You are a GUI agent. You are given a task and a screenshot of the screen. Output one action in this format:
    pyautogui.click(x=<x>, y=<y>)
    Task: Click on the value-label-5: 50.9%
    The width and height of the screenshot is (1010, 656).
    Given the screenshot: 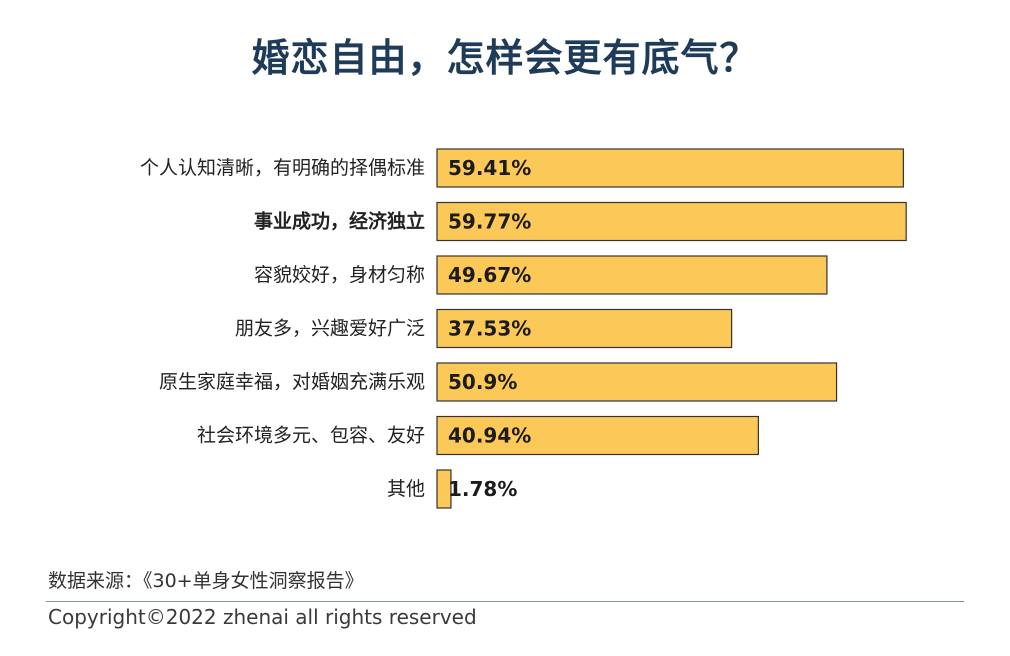 What is the action you would take?
    pyautogui.click(x=482, y=382)
    